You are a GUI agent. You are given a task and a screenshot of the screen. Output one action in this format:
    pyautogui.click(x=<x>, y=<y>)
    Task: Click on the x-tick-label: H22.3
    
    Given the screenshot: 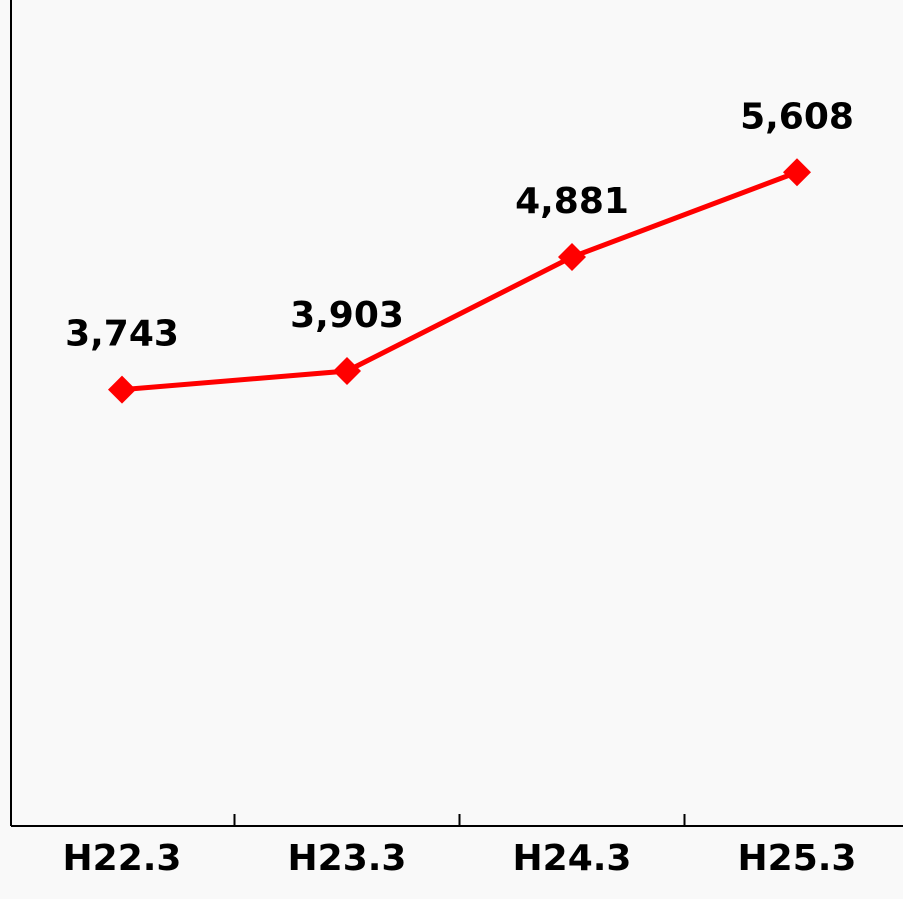 What is the action you would take?
    pyautogui.click(x=122, y=858)
    